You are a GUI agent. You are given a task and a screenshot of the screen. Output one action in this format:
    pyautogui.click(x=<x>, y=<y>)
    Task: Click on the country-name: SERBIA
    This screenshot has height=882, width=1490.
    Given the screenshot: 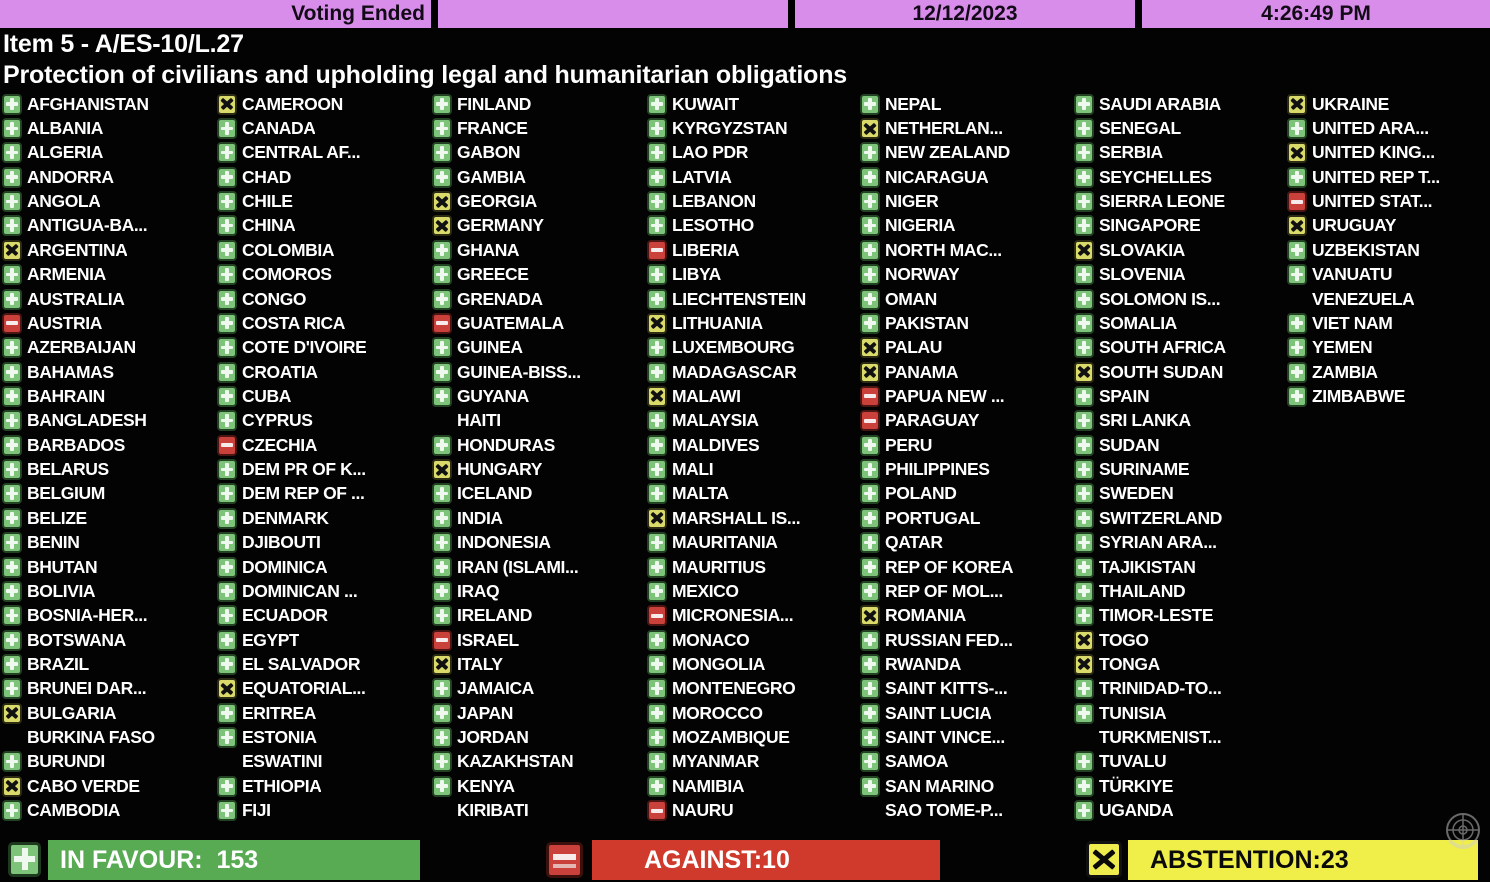 What is the action you would take?
    pyautogui.click(x=1131, y=152)
    